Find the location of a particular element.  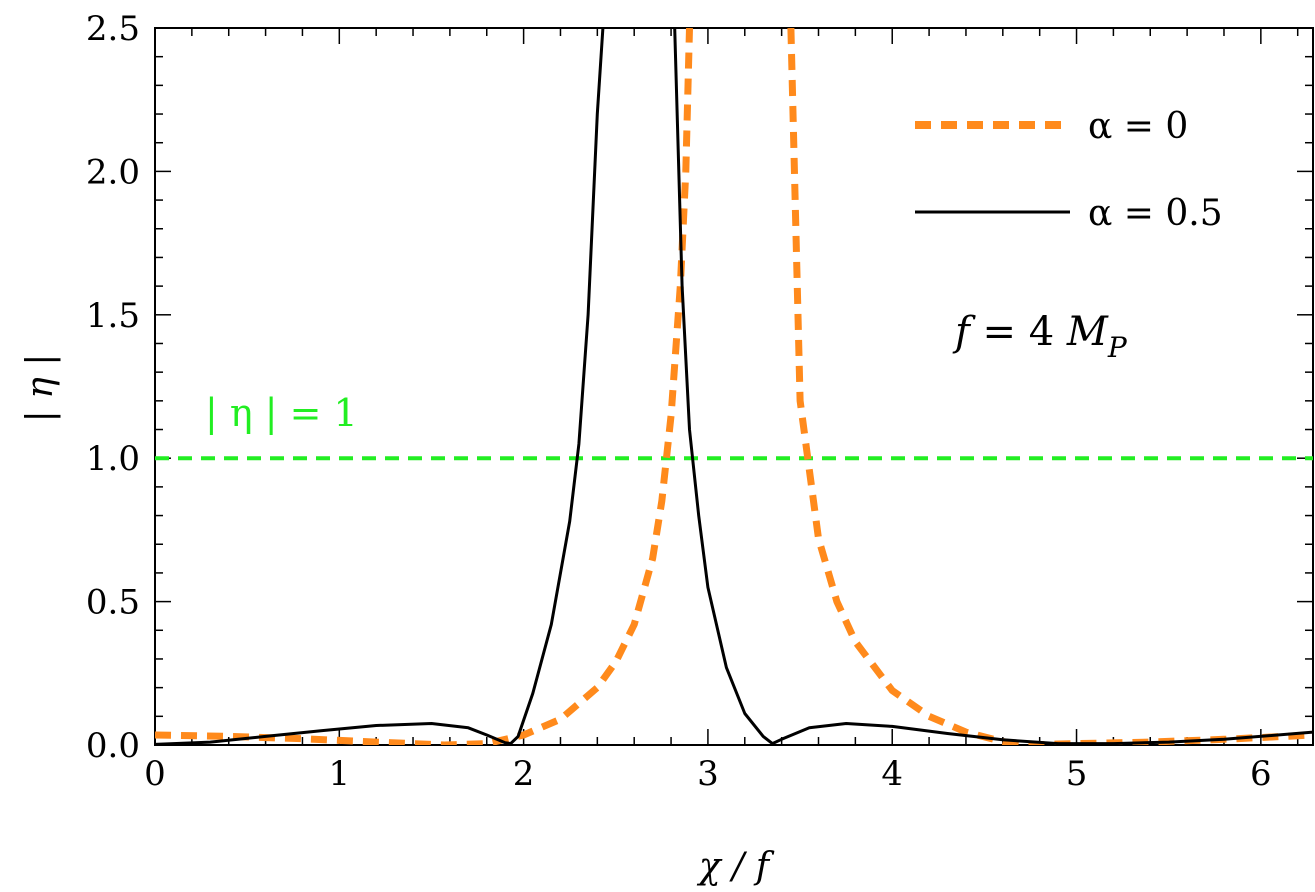

legend: α = 0 α = 0.5 is located at coordinates (1069, 170).